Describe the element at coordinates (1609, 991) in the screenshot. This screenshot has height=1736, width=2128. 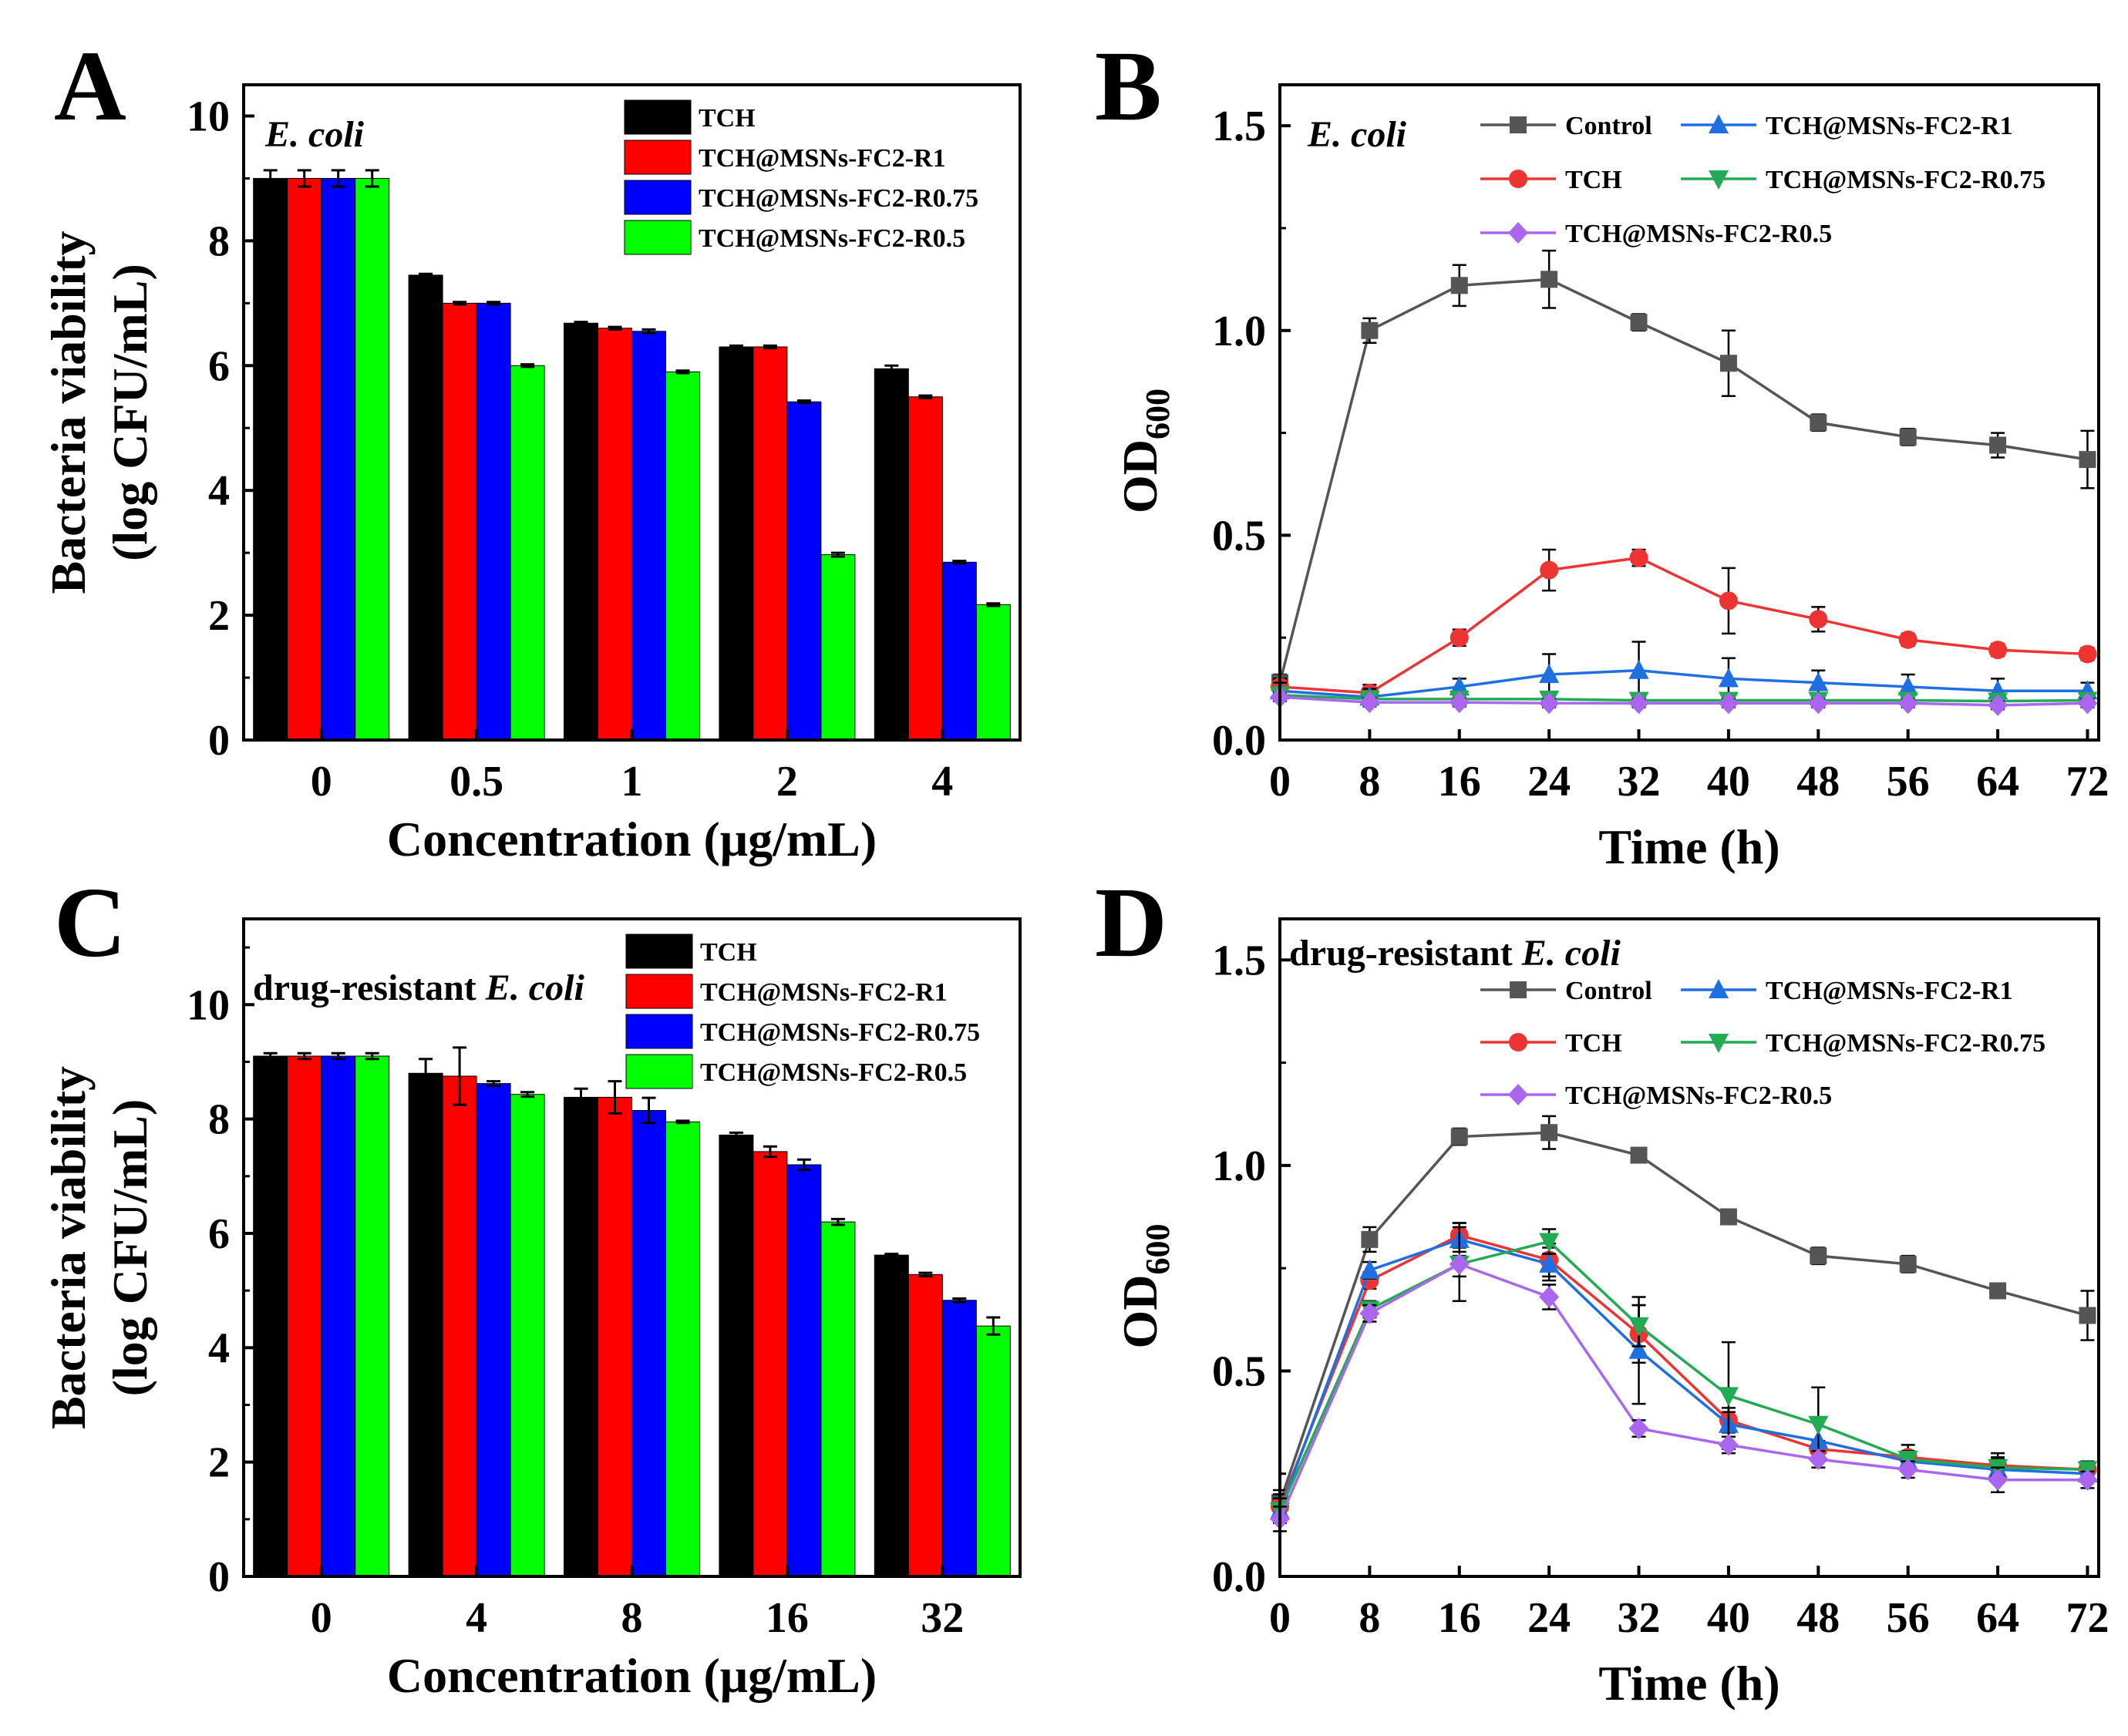
I see `legend-label: Control` at that location.